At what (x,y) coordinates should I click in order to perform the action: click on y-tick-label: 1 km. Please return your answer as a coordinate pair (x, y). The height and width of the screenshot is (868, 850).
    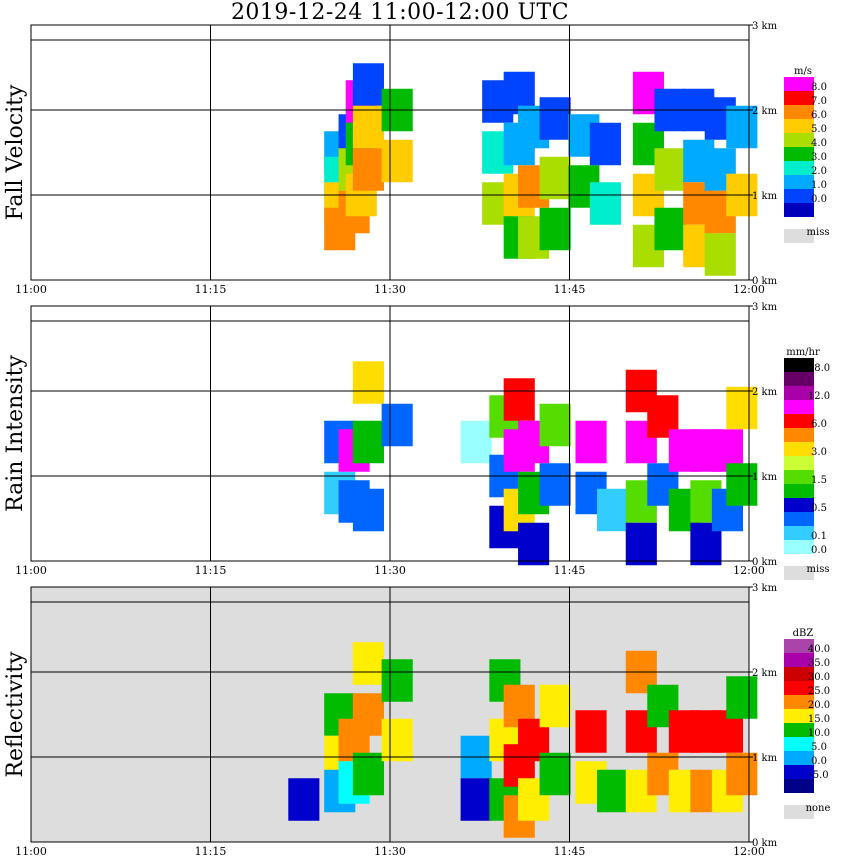
    Looking at the image, I should click on (765, 758).